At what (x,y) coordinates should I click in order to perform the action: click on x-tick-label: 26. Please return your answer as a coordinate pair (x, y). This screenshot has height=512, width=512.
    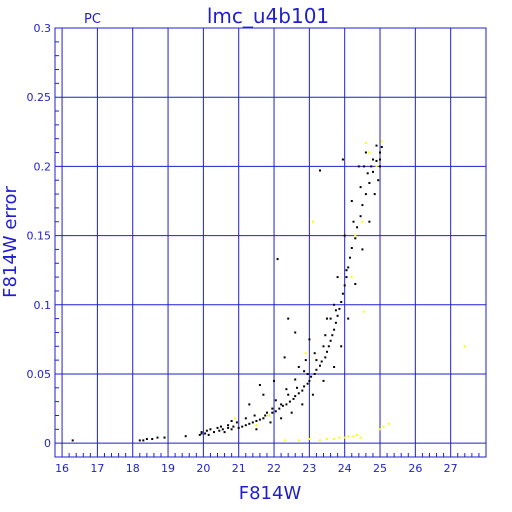
    Looking at the image, I should click on (415, 468).